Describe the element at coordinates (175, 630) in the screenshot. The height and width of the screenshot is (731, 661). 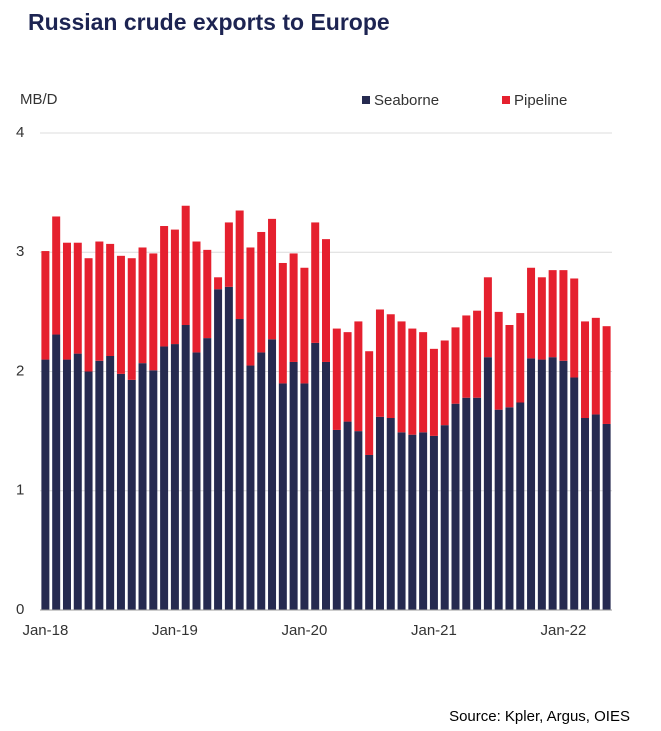
I see `x-tick-label: Jan-19` at that location.